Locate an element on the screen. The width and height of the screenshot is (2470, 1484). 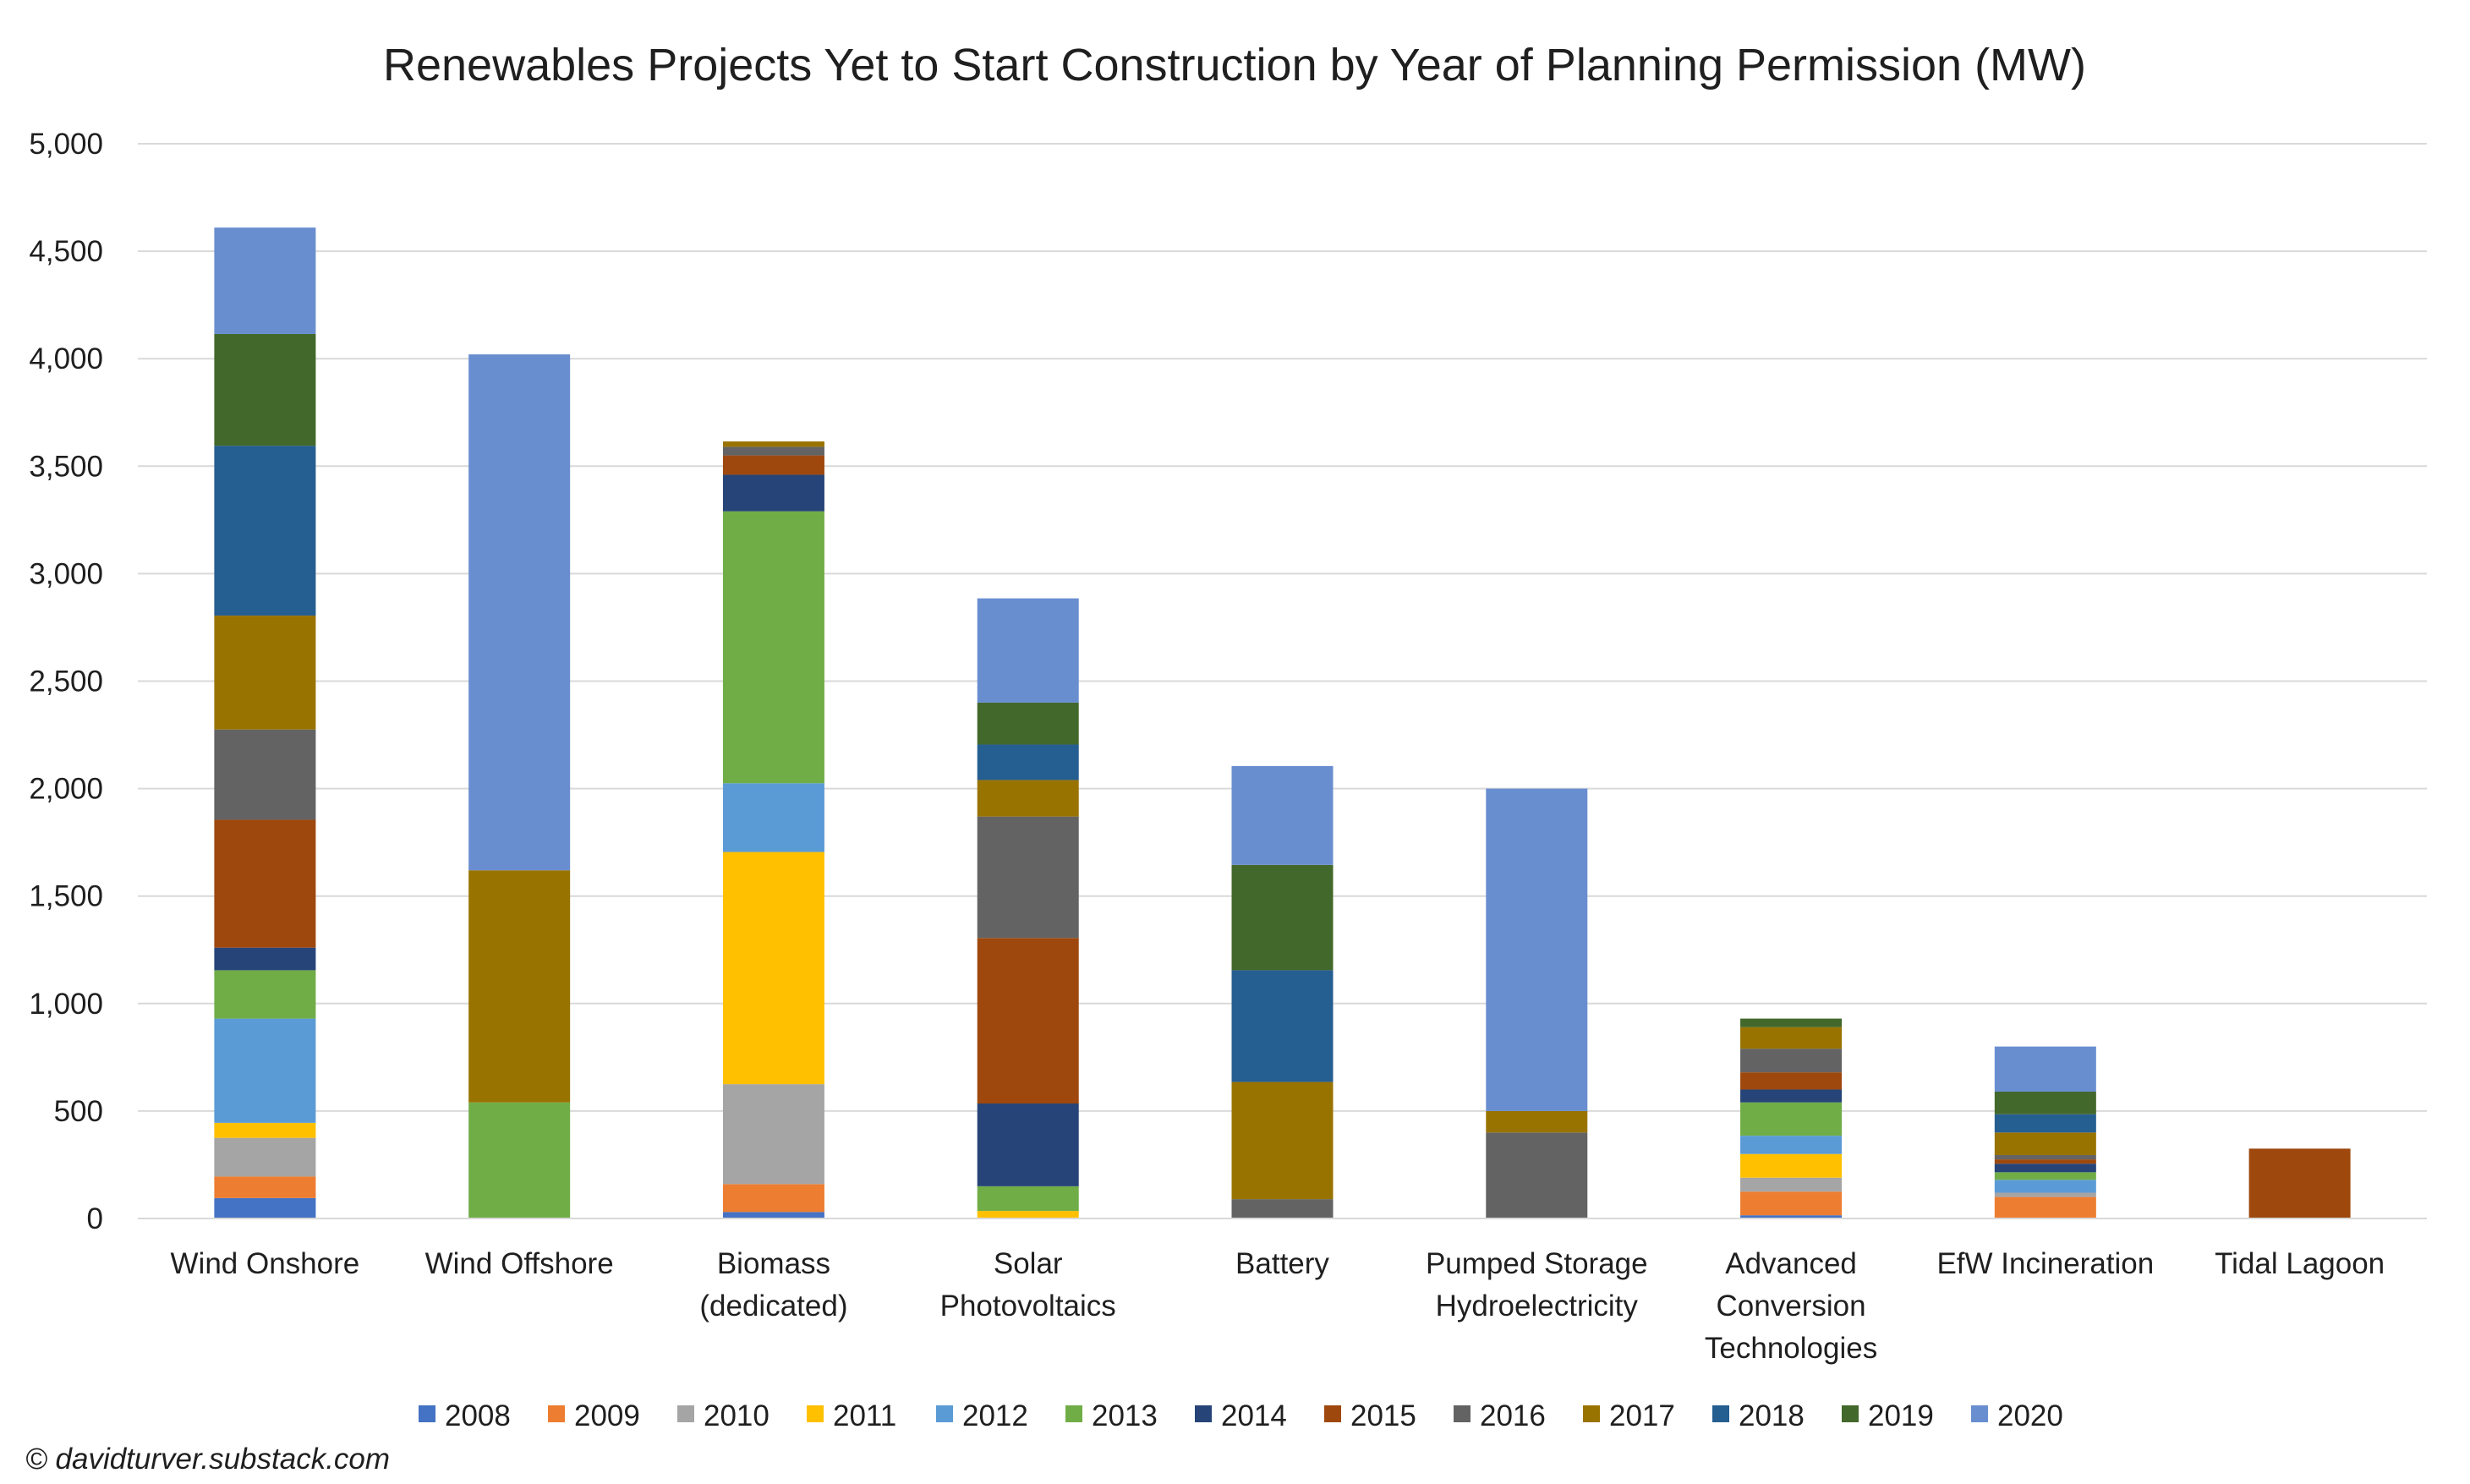
x-category-line: EfW Incineration is located at coordinates (2045, 1263).